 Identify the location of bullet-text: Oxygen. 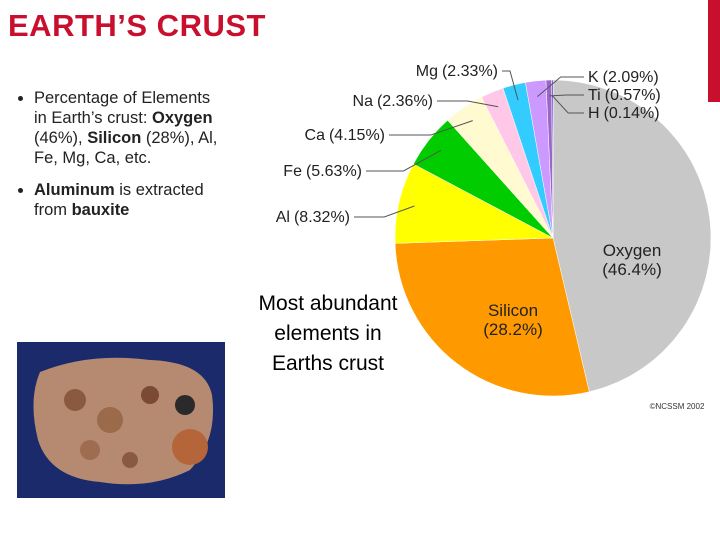
(182, 118).